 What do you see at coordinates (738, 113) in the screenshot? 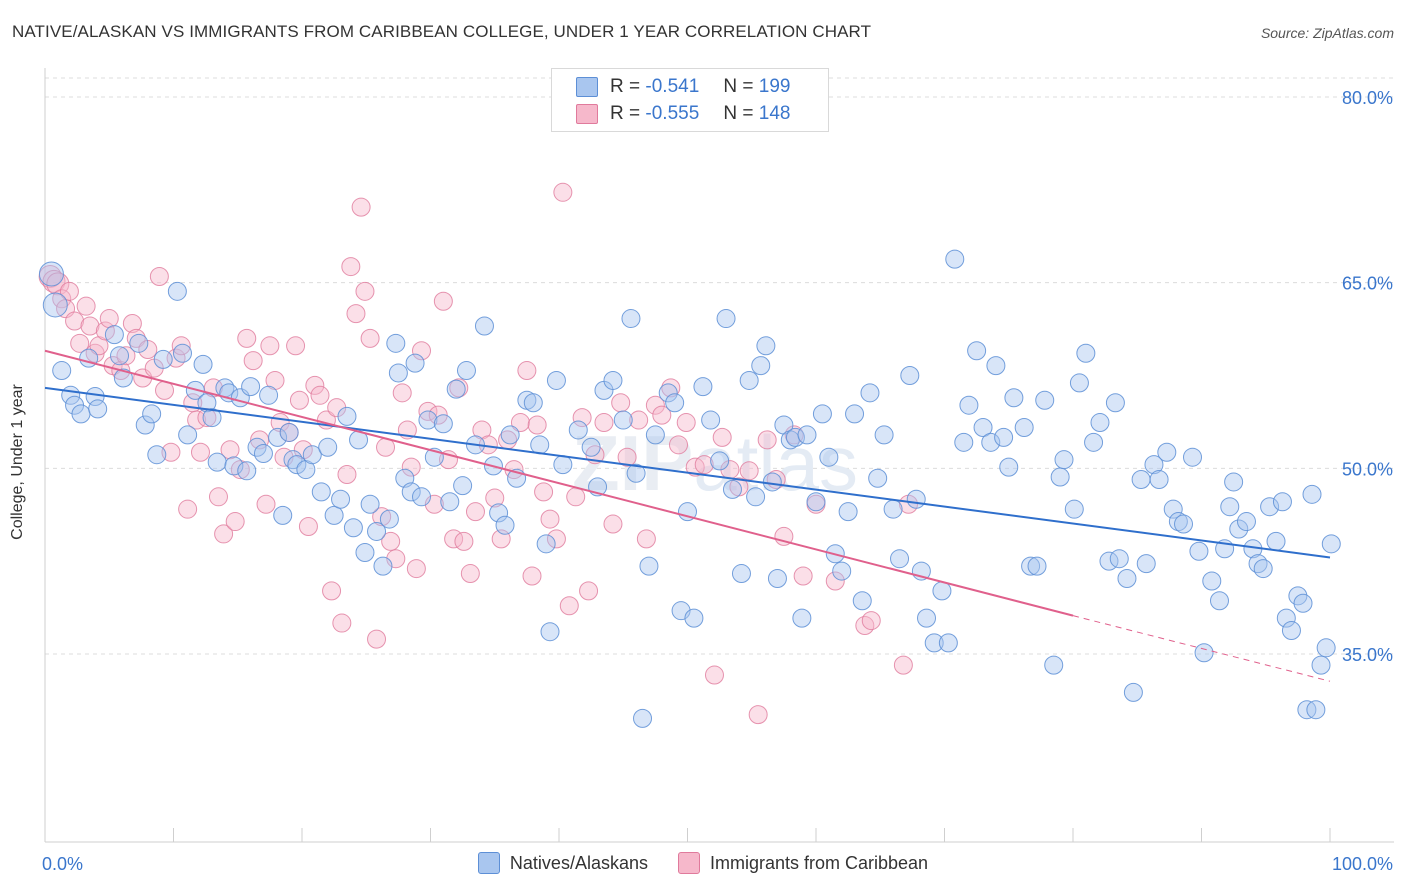
I see `legend-n-label: N =` at bounding box center [738, 113].